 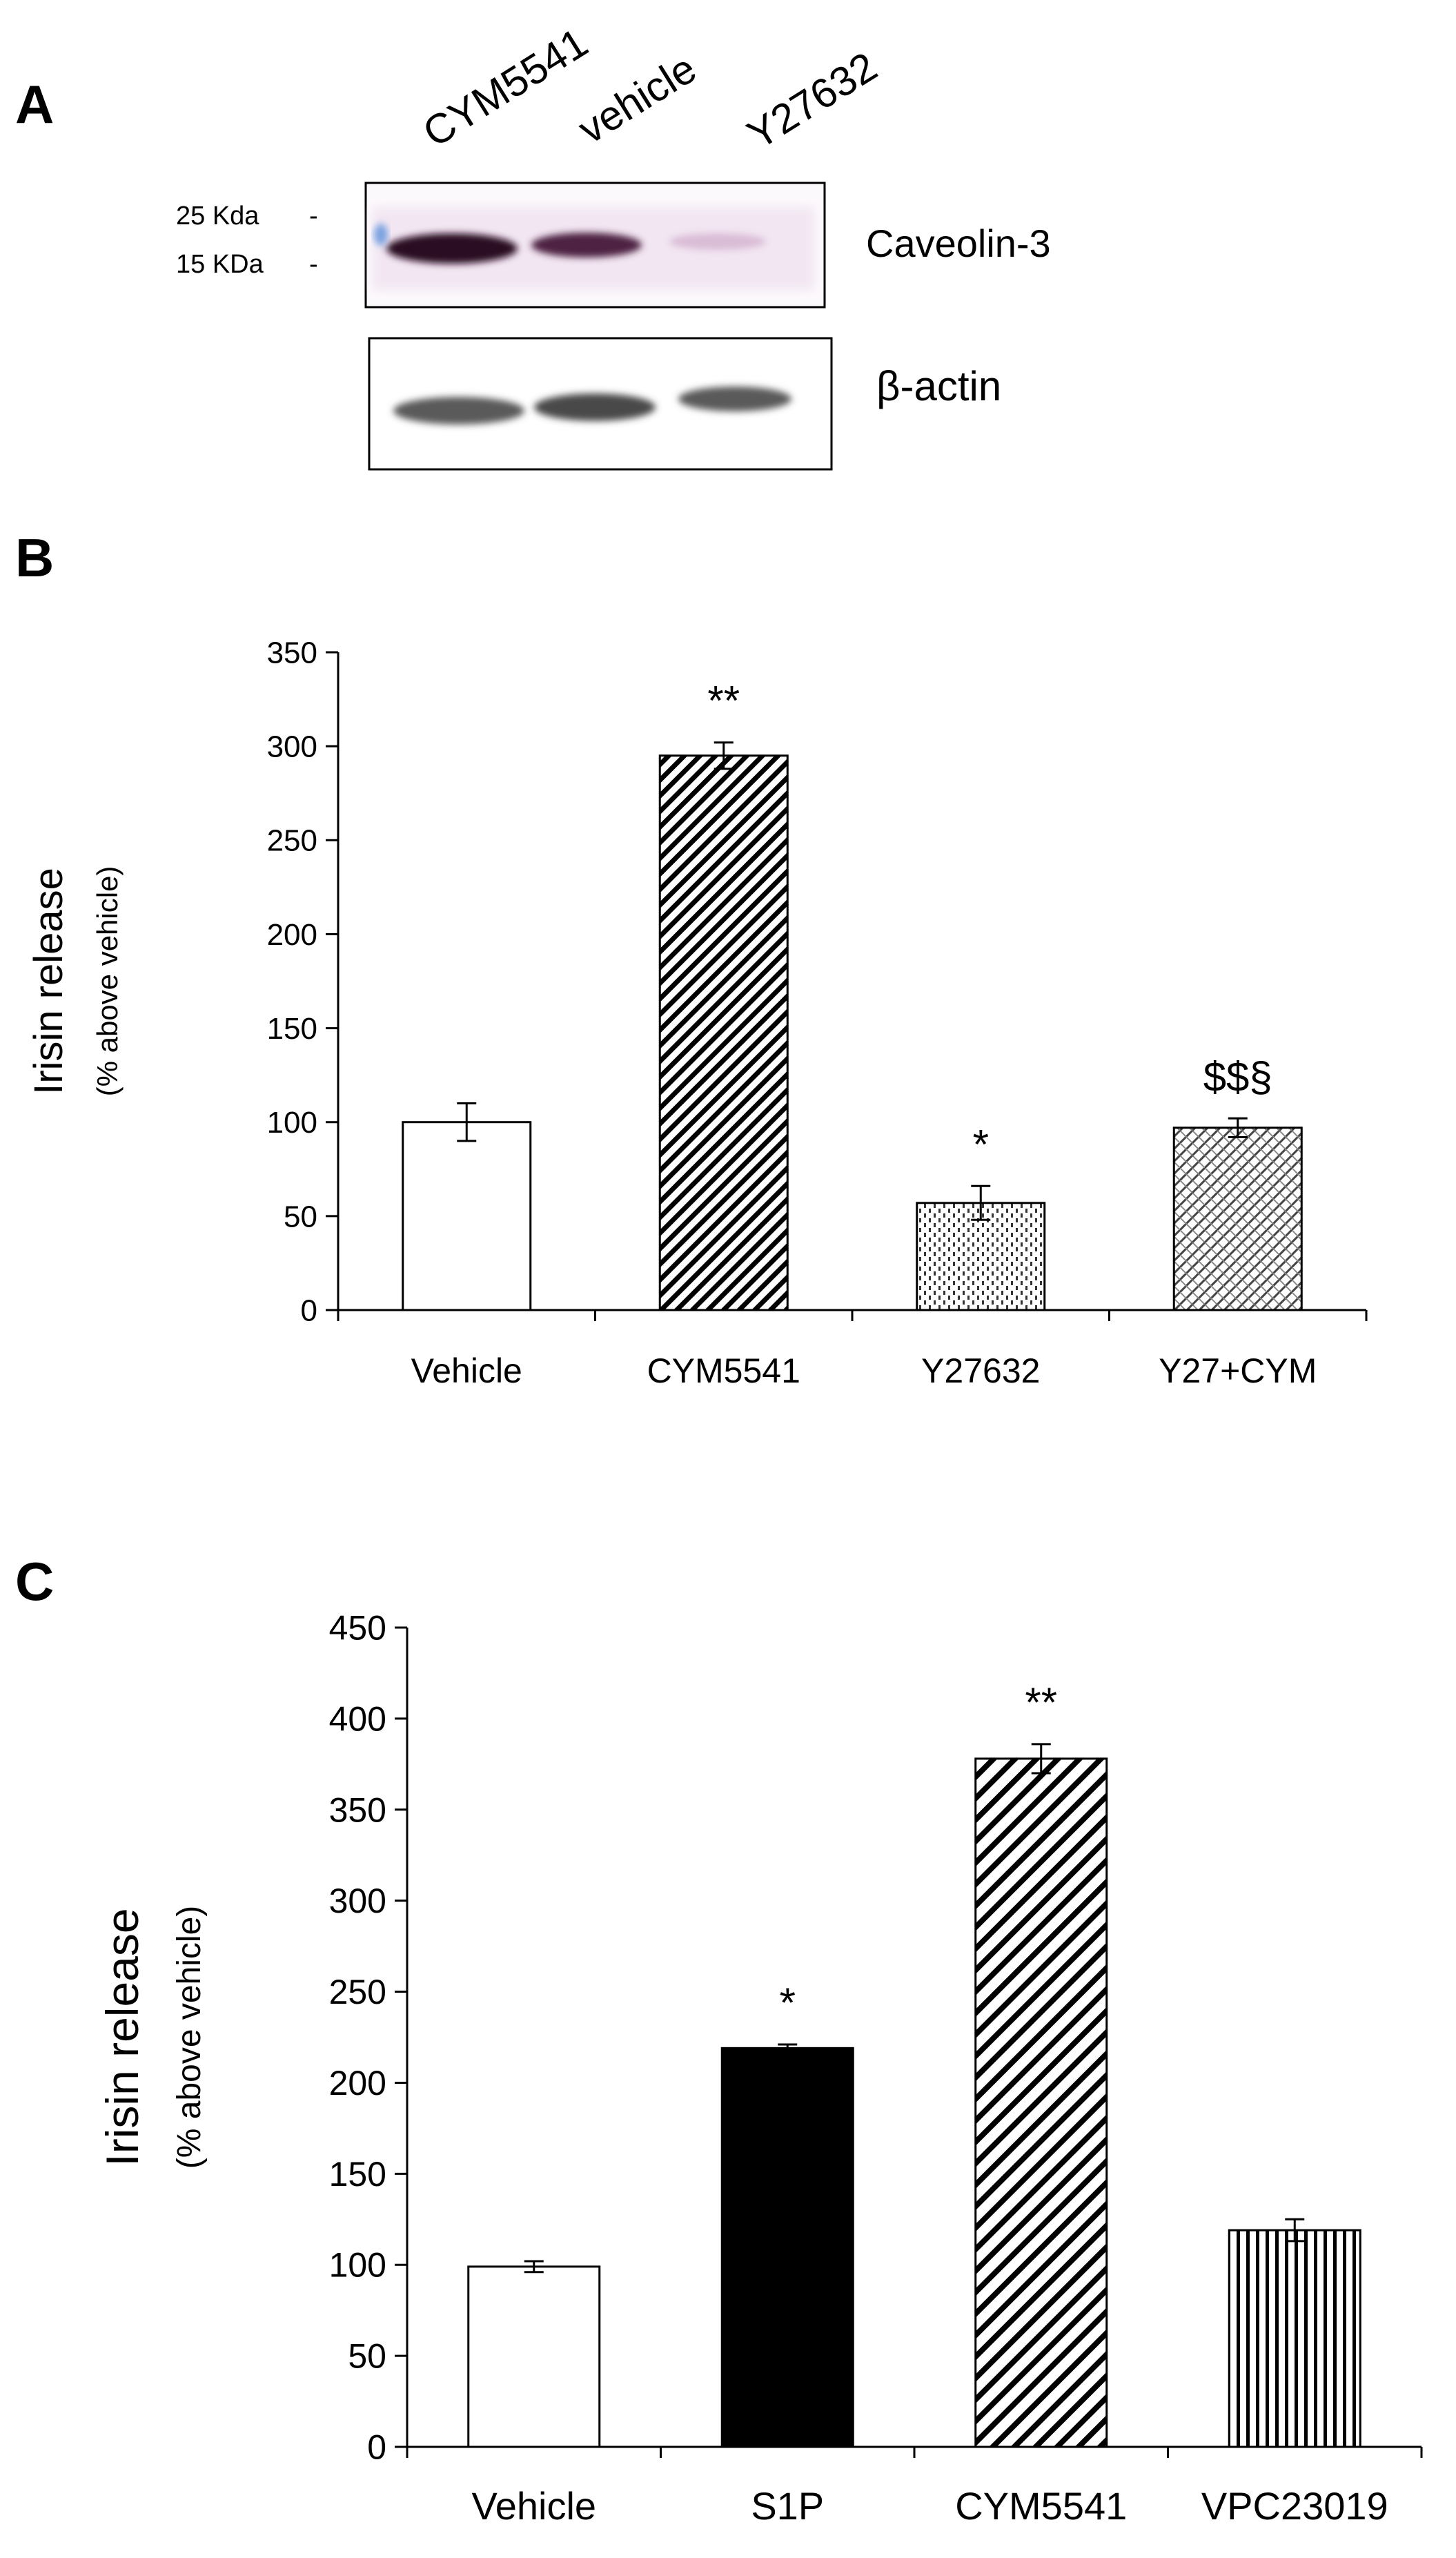 I want to click on panel-a-letter: A, so click(x=34, y=104).